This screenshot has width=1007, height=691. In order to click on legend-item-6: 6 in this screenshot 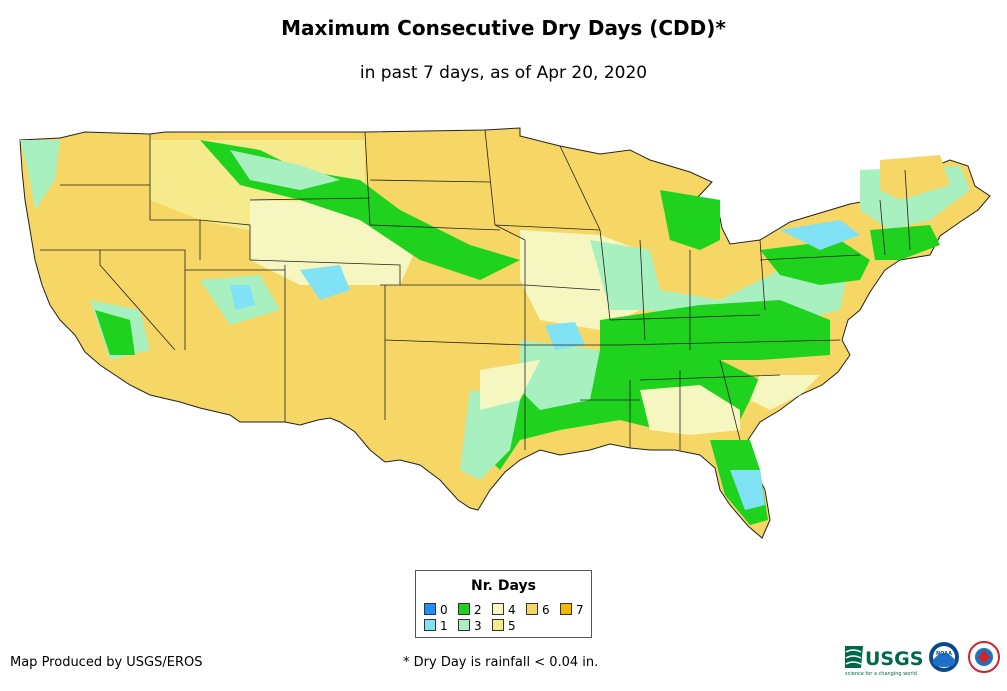, I will do `click(538, 610)`.